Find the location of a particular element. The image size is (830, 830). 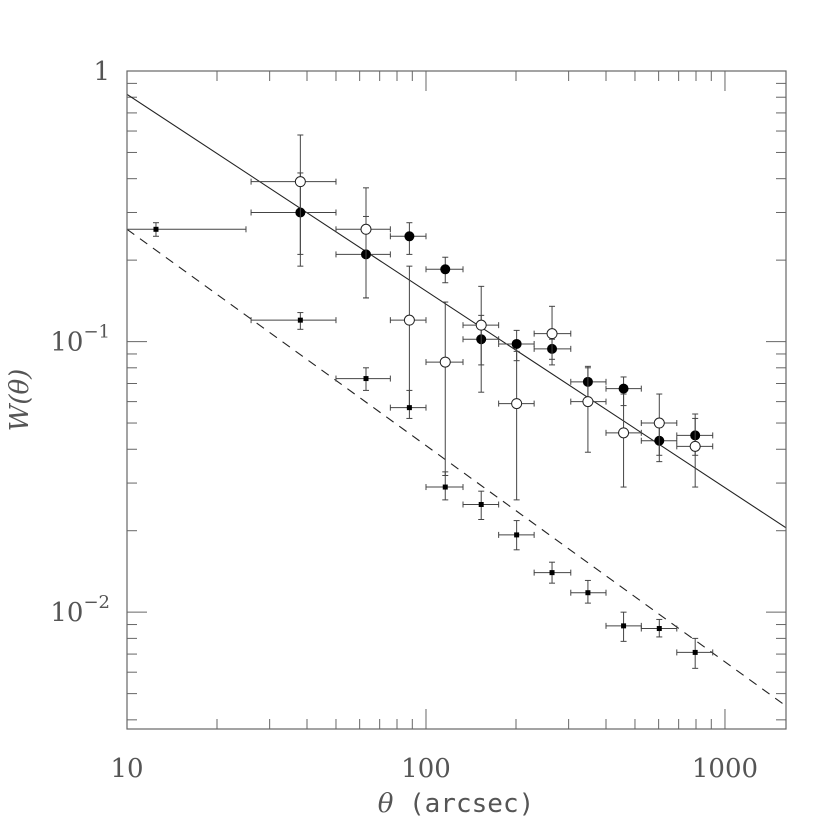

y-tick-base: 1 is located at coordinates (101, 72).